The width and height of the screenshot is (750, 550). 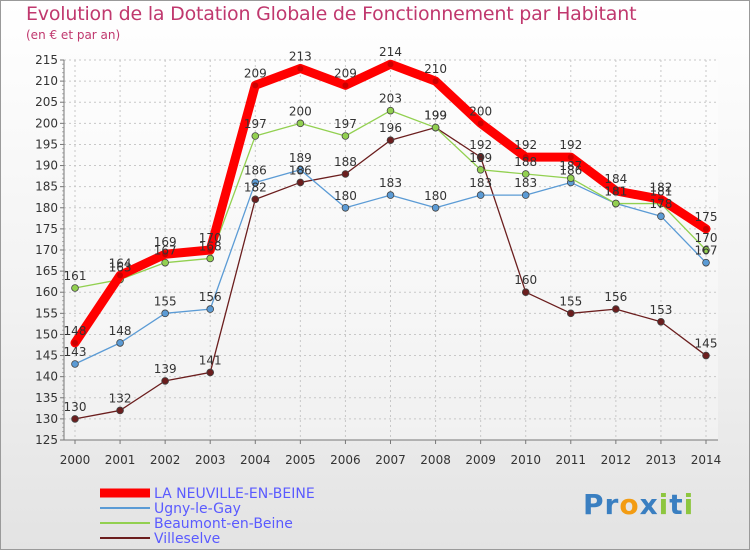 What do you see at coordinates (234, 494) in the screenshot?
I see `legend-label: LA NEUVILLE-EN-BEINE` at bounding box center [234, 494].